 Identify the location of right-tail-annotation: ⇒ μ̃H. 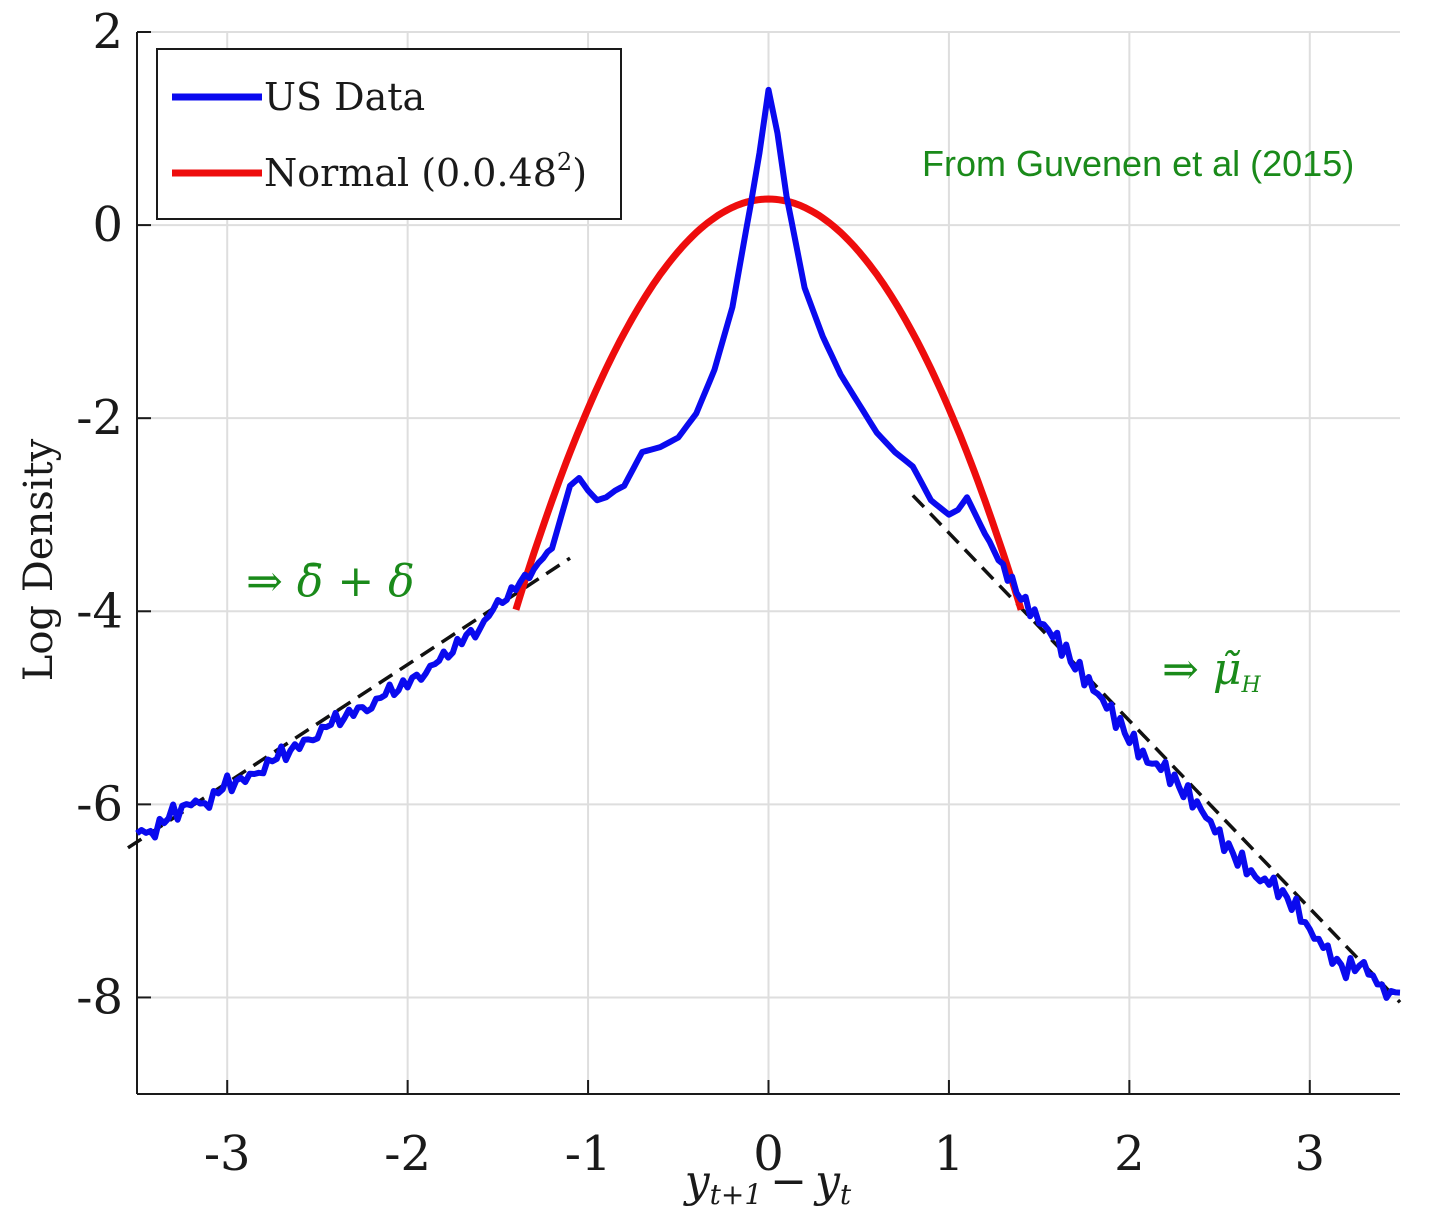
(1211, 671).